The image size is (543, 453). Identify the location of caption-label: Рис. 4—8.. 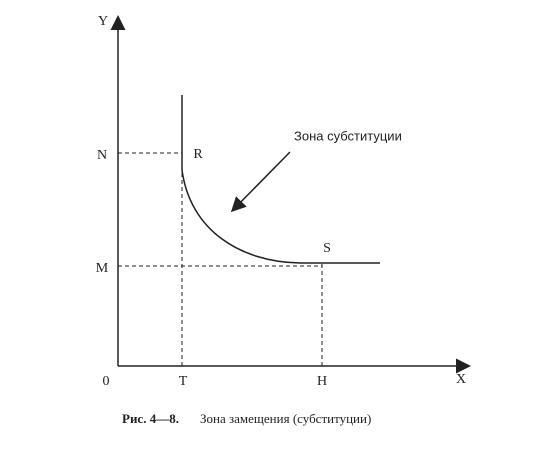
(150, 418).